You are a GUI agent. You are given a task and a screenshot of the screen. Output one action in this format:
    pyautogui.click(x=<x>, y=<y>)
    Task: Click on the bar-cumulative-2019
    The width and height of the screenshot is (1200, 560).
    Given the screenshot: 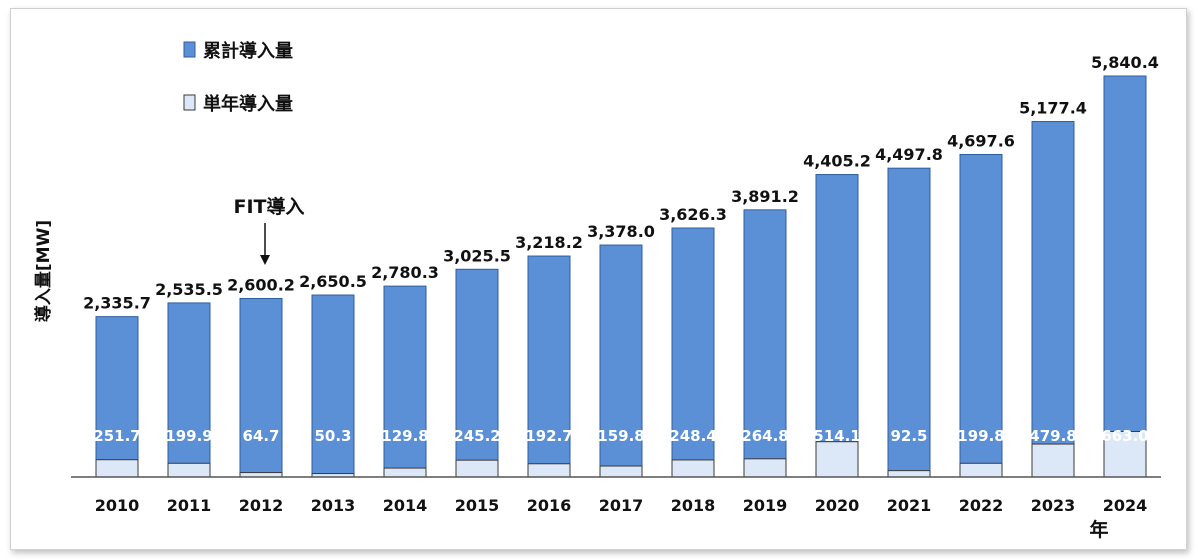 What is the action you would take?
    pyautogui.click(x=765, y=343)
    